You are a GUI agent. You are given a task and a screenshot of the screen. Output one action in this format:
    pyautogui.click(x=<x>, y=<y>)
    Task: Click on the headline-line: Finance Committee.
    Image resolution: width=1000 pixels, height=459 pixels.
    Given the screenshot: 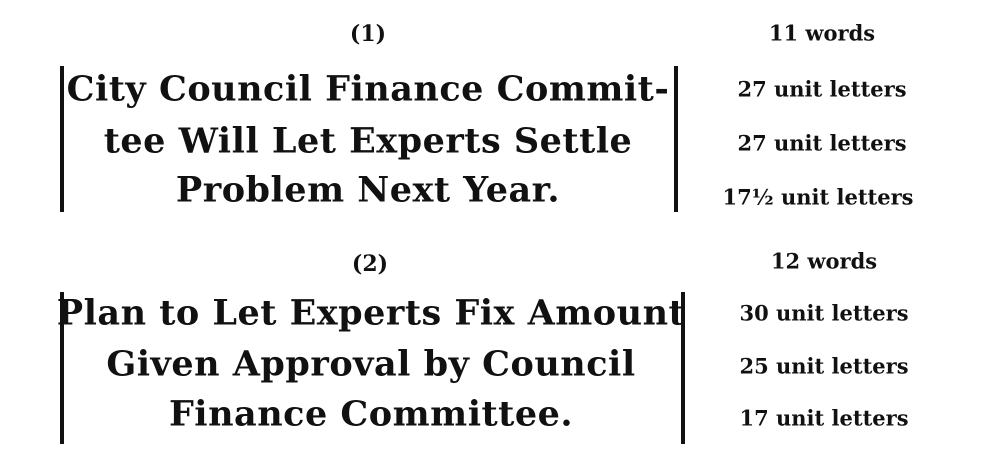 What is the action you would take?
    pyautogui.click(x=371, y=414)
    